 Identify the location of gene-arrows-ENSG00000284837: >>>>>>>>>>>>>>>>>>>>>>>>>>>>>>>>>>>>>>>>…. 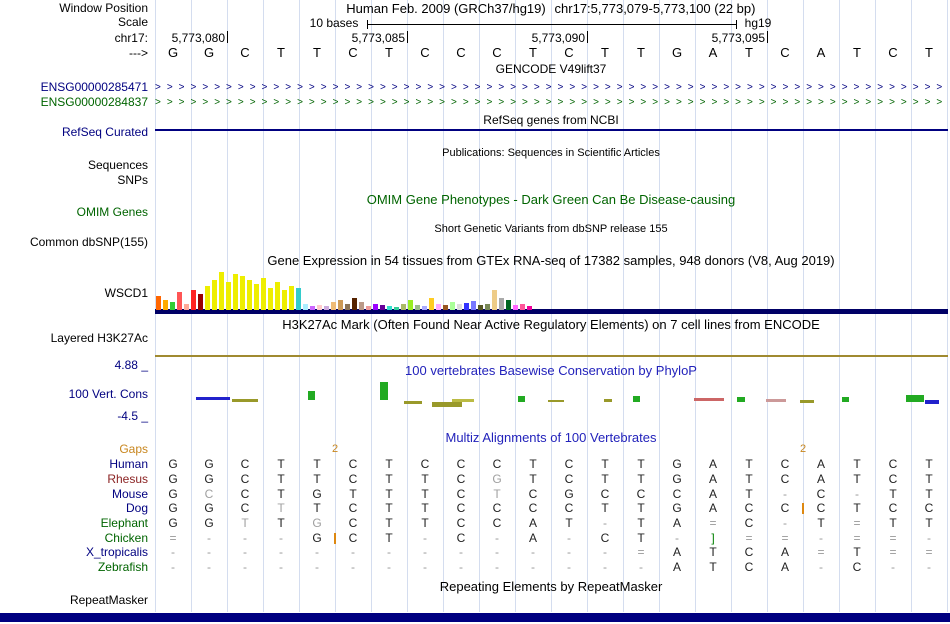
(551, 102).